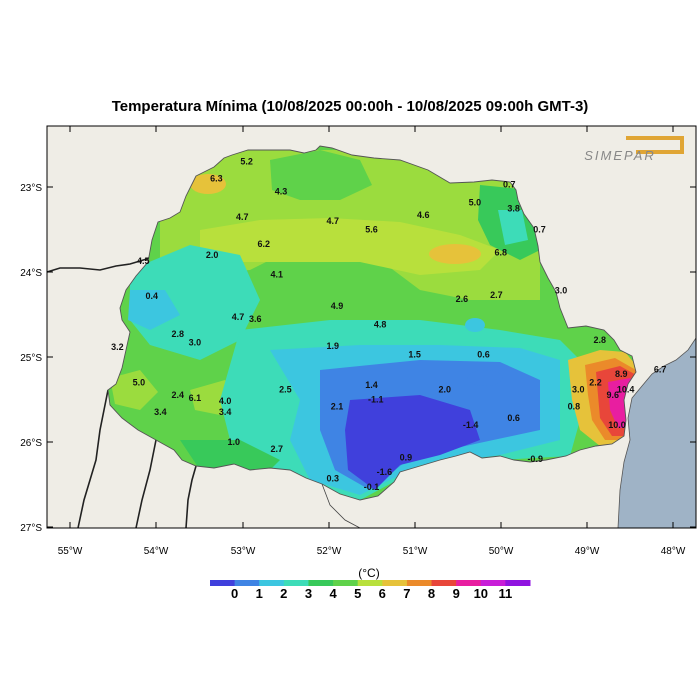 The width and height of the screenshot is (700, 700). I want to click on station-value: 3.8, so click(513, 208).